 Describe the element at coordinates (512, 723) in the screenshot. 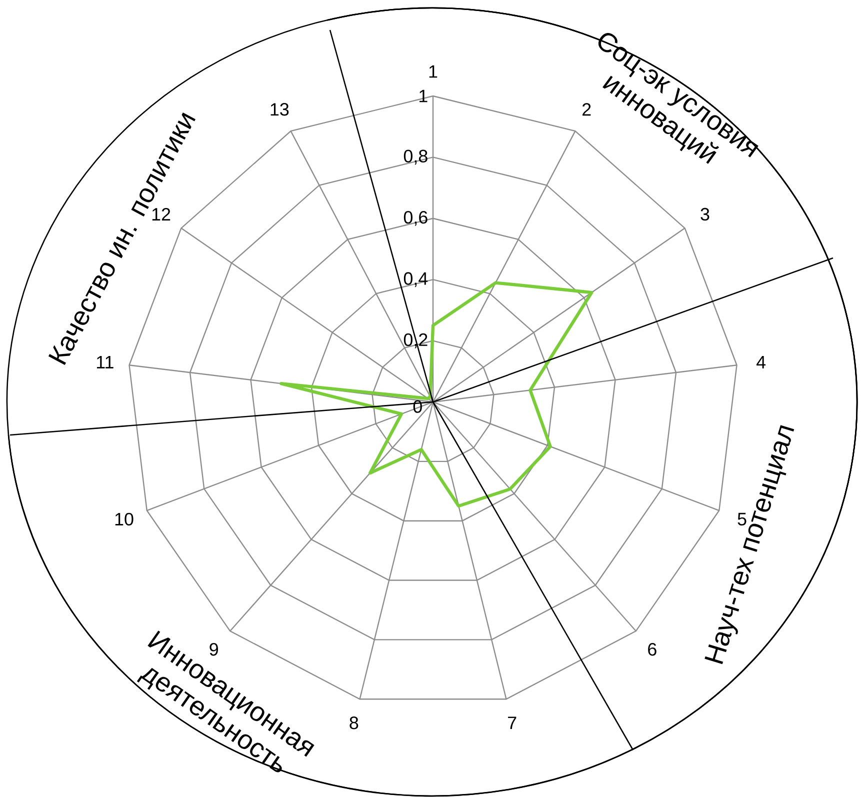

I see `spoke-label: 7` at that location.